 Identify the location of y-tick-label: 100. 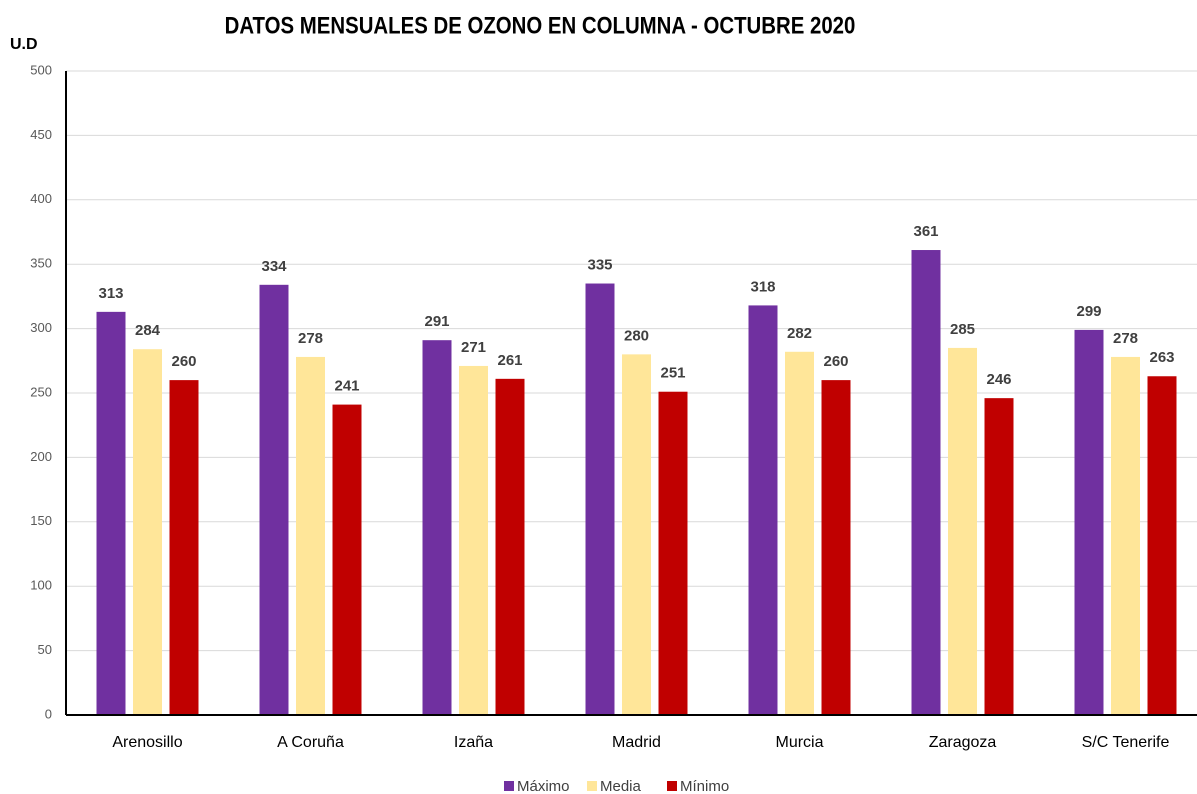
(41, 585).